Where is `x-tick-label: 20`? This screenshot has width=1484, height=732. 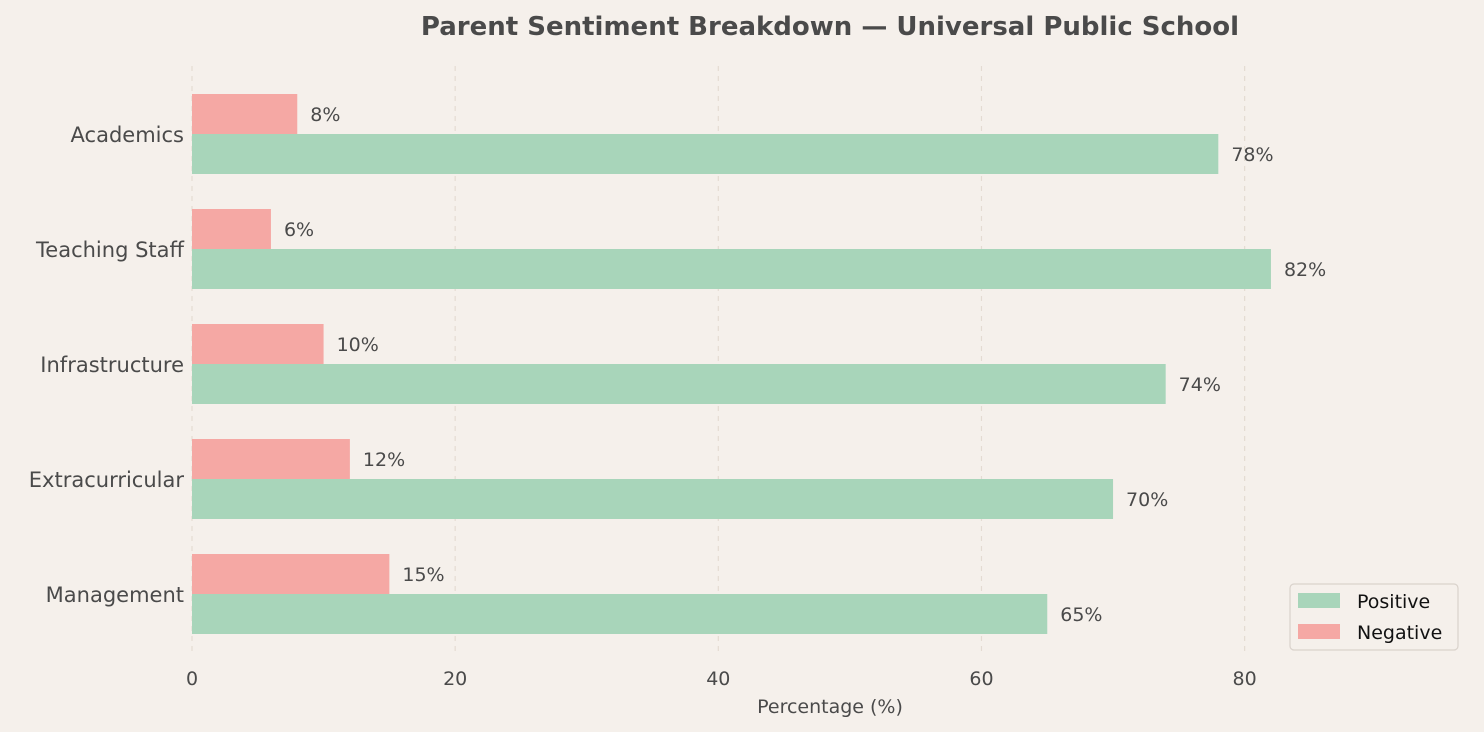
x-tick-label: 20 is located at coordinates (455, 679).